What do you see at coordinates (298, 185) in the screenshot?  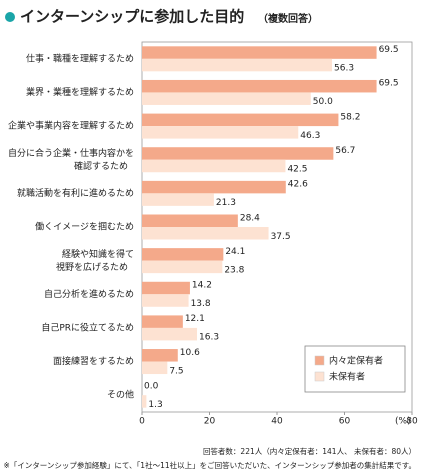 I see `value-label: 42.6` at bounding box center [298, 185].